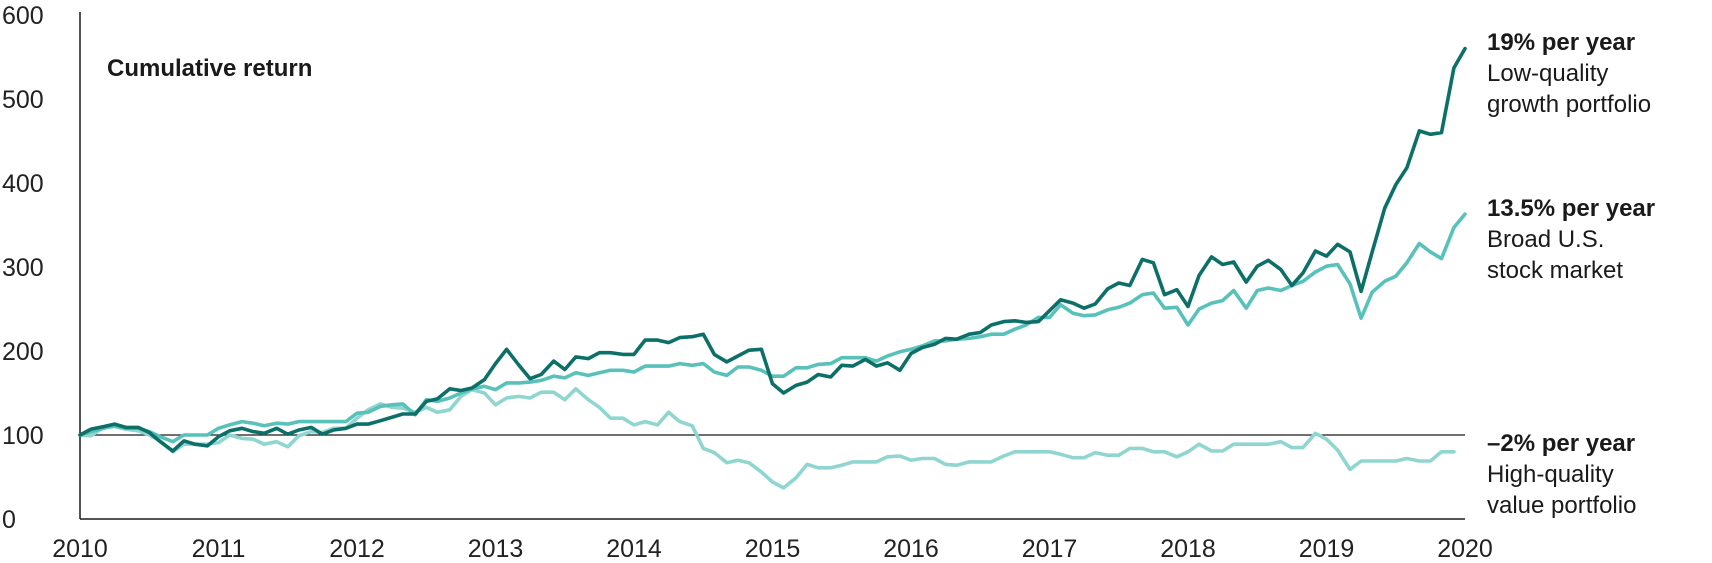 The image size is (1712, 563). What do you see at coordinates (9, 520) in the screenshot?
I see `y-tick-label: 0` at bounding box center [9, 520].